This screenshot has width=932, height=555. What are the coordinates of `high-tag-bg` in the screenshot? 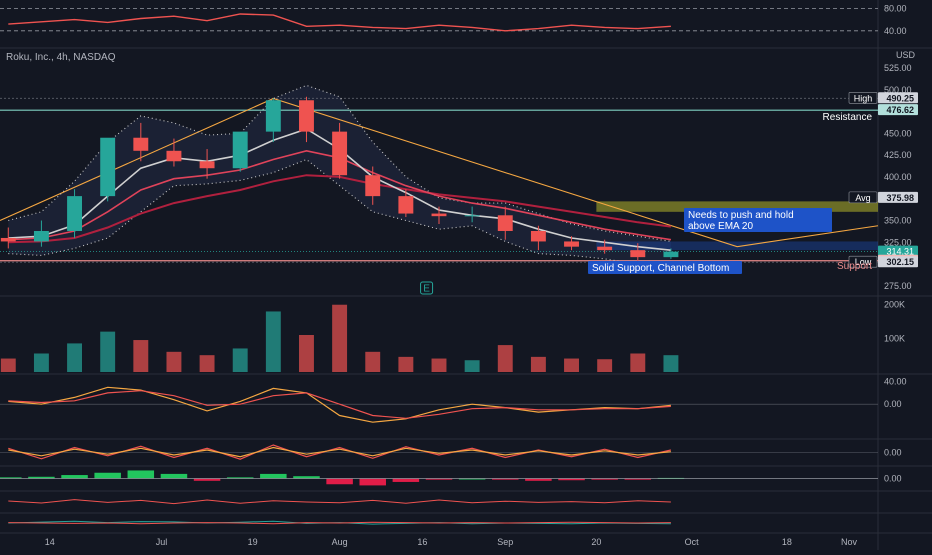 It's located at (863, 97).